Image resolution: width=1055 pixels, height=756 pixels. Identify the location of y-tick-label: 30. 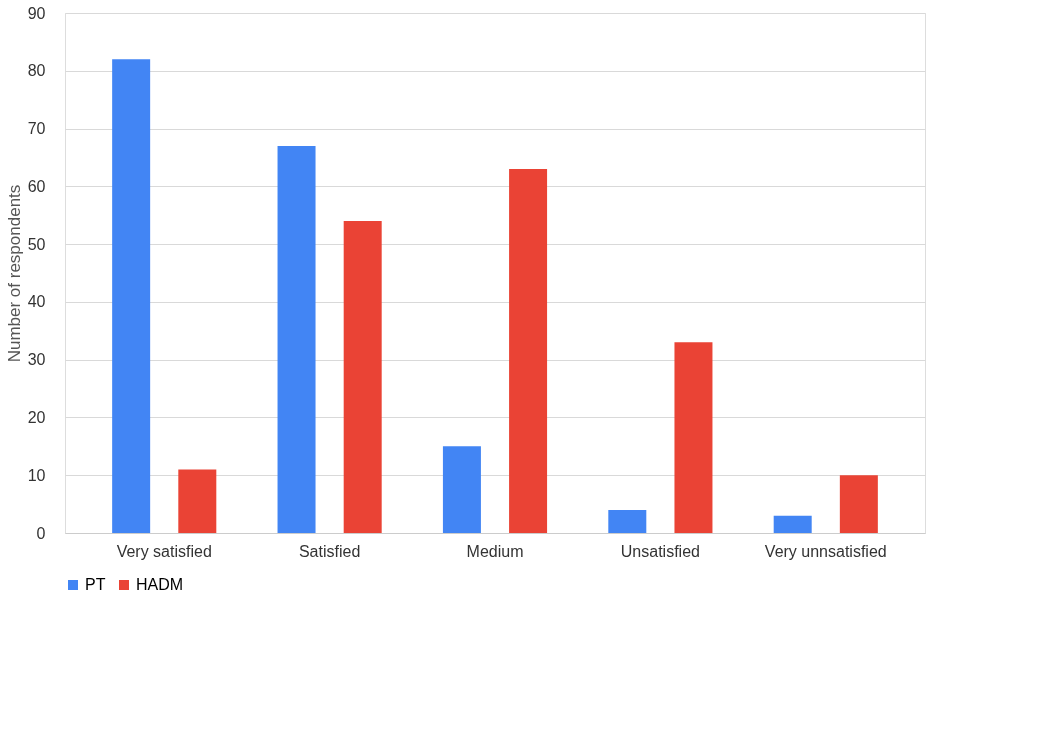
(36, 360).